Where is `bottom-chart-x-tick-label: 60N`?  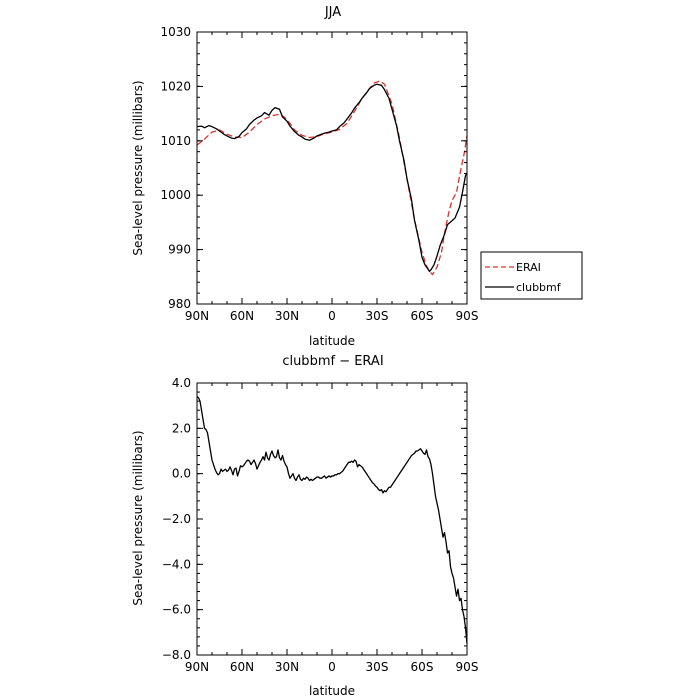 bottom-chart-x-tick-label: 60N is located at coordinates (242, 667).